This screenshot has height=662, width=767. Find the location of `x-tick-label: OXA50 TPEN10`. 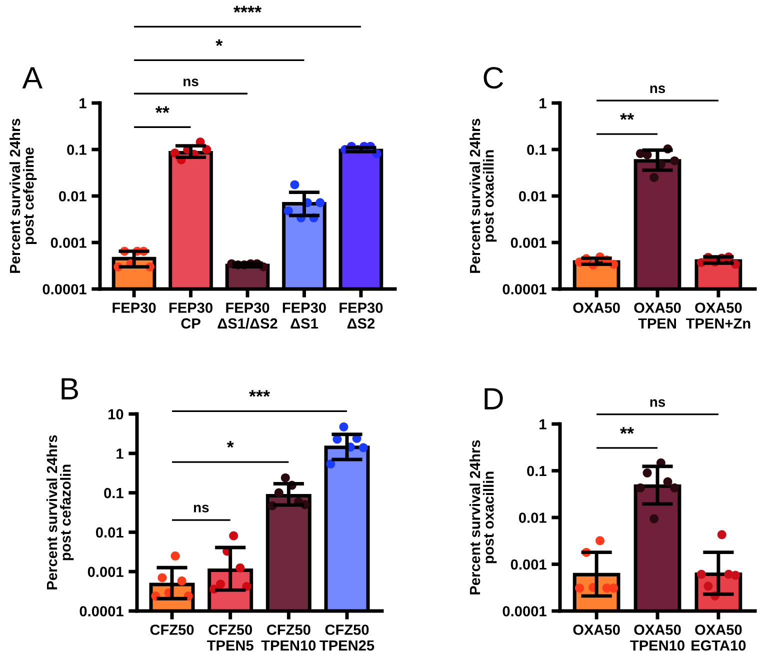

x-tick-label: OXA50 TPEN10 is located at coordinates (657, 637).